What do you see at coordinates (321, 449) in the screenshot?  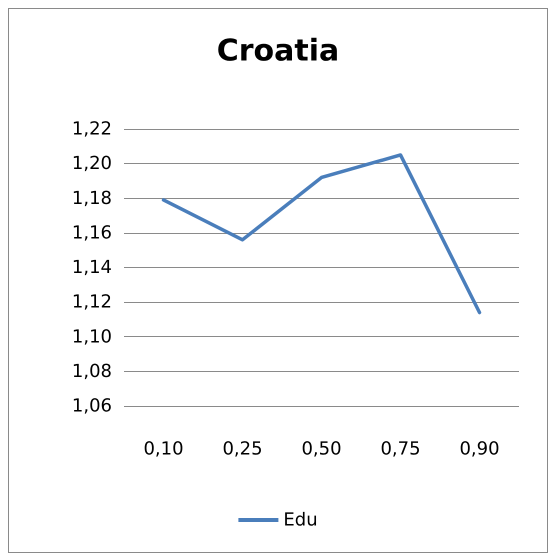 I see `x-tick-label: 0,50` at bounding box center [321, 449].